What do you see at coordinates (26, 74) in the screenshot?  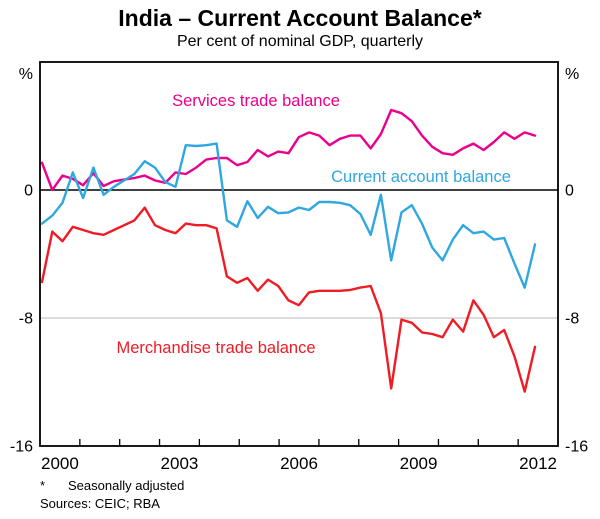 I see `unit-label-left: %` at bounding box center [26, 74].